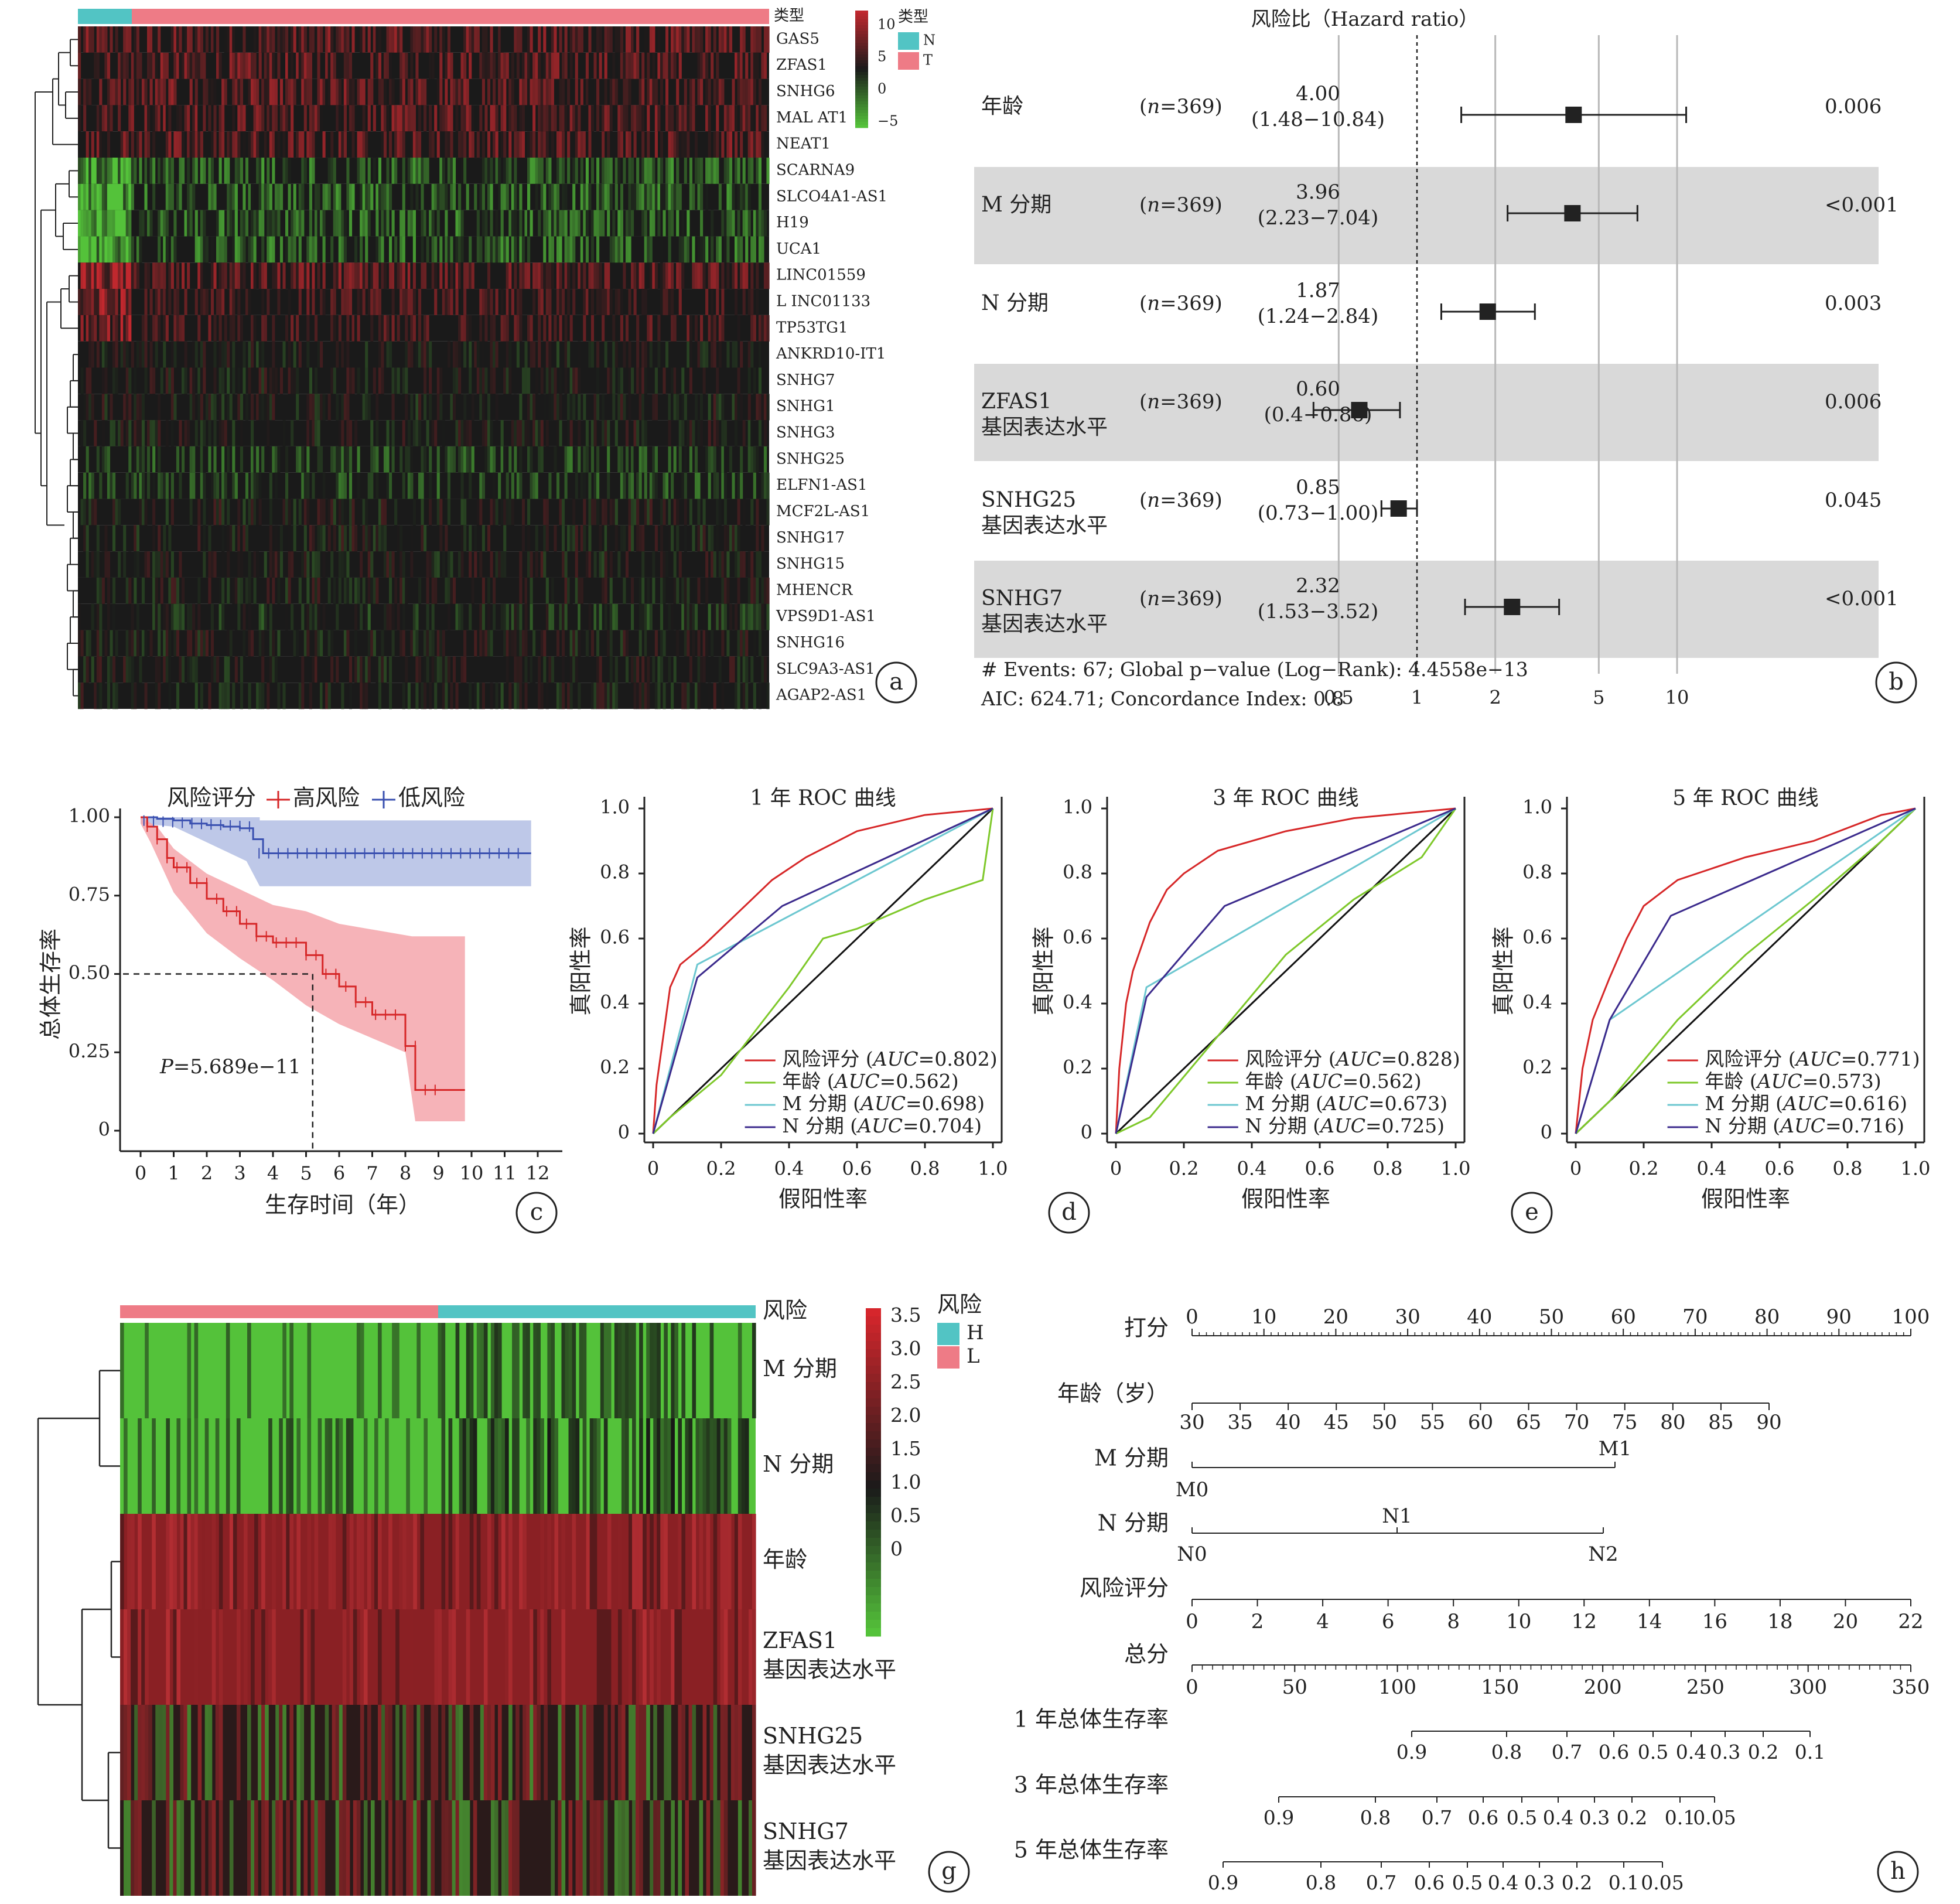 Image resolution: width=1960 pixels, height=1904 pixels. I want to click on gene-label: VPS9D1-AS1, so click(826, 616).